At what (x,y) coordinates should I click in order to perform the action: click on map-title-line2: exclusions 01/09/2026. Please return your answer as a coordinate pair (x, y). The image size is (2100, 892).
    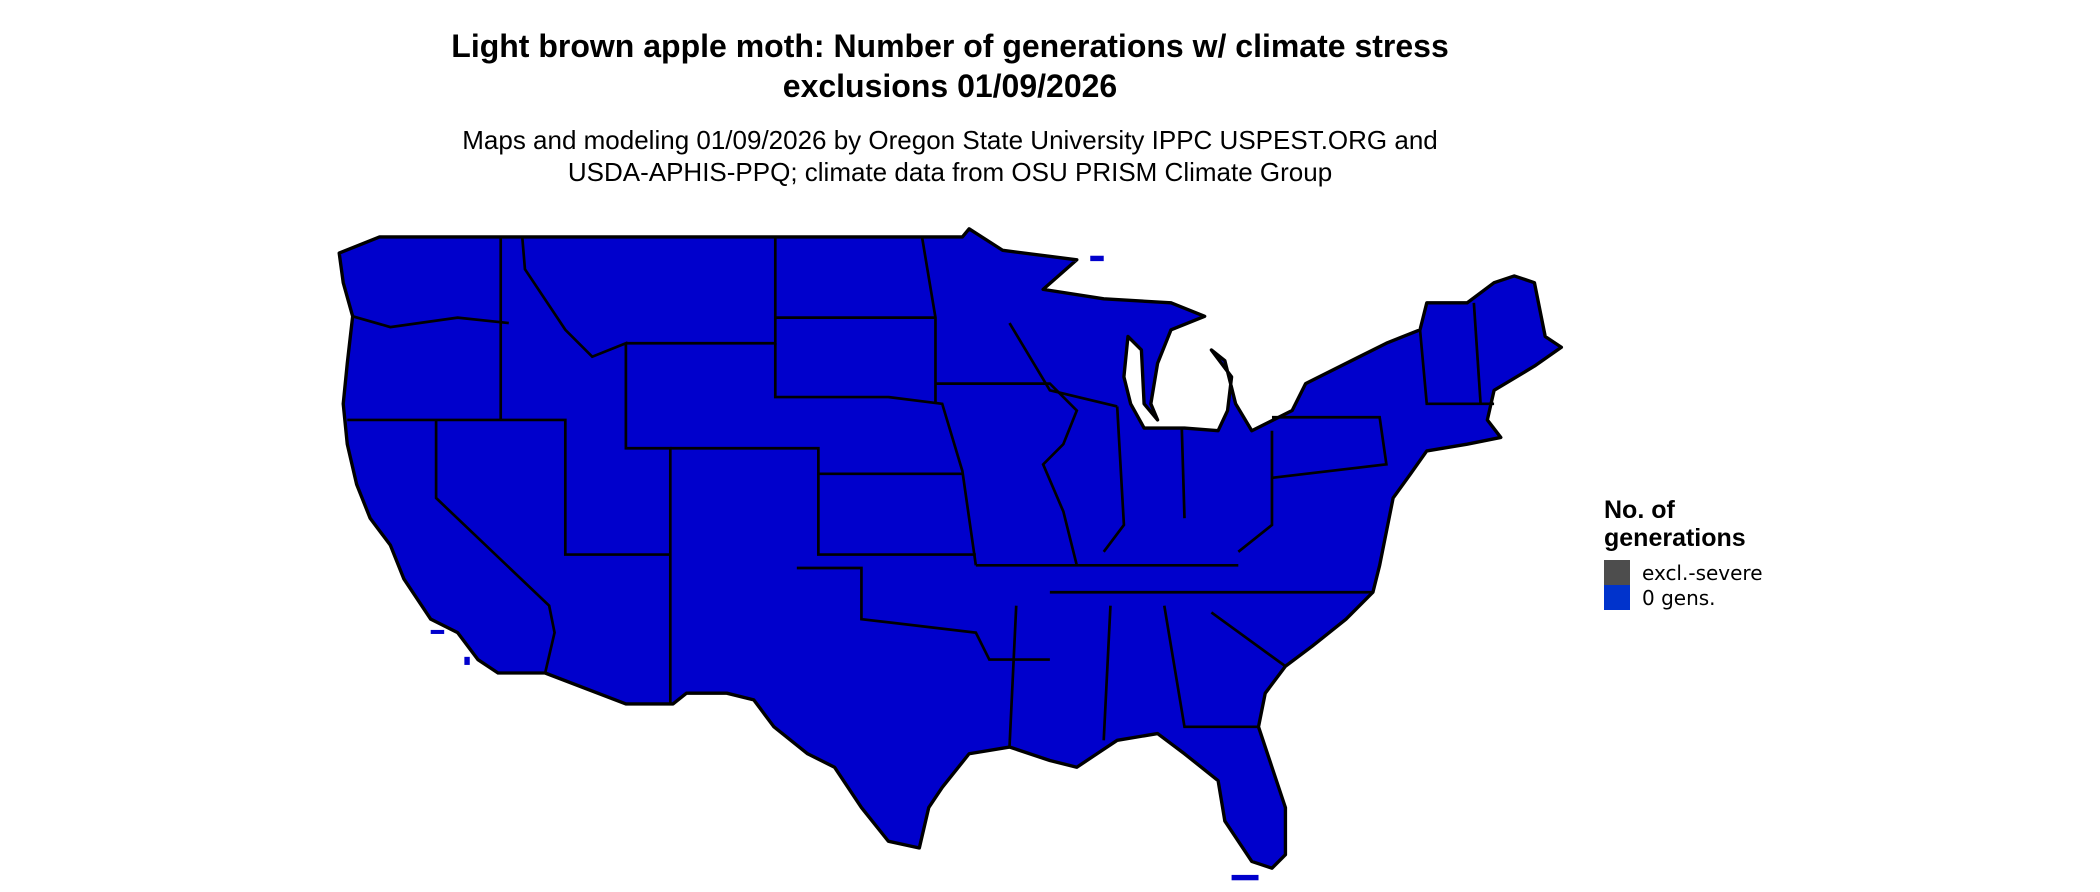
    Looking at the image, I should click on (950, 86).